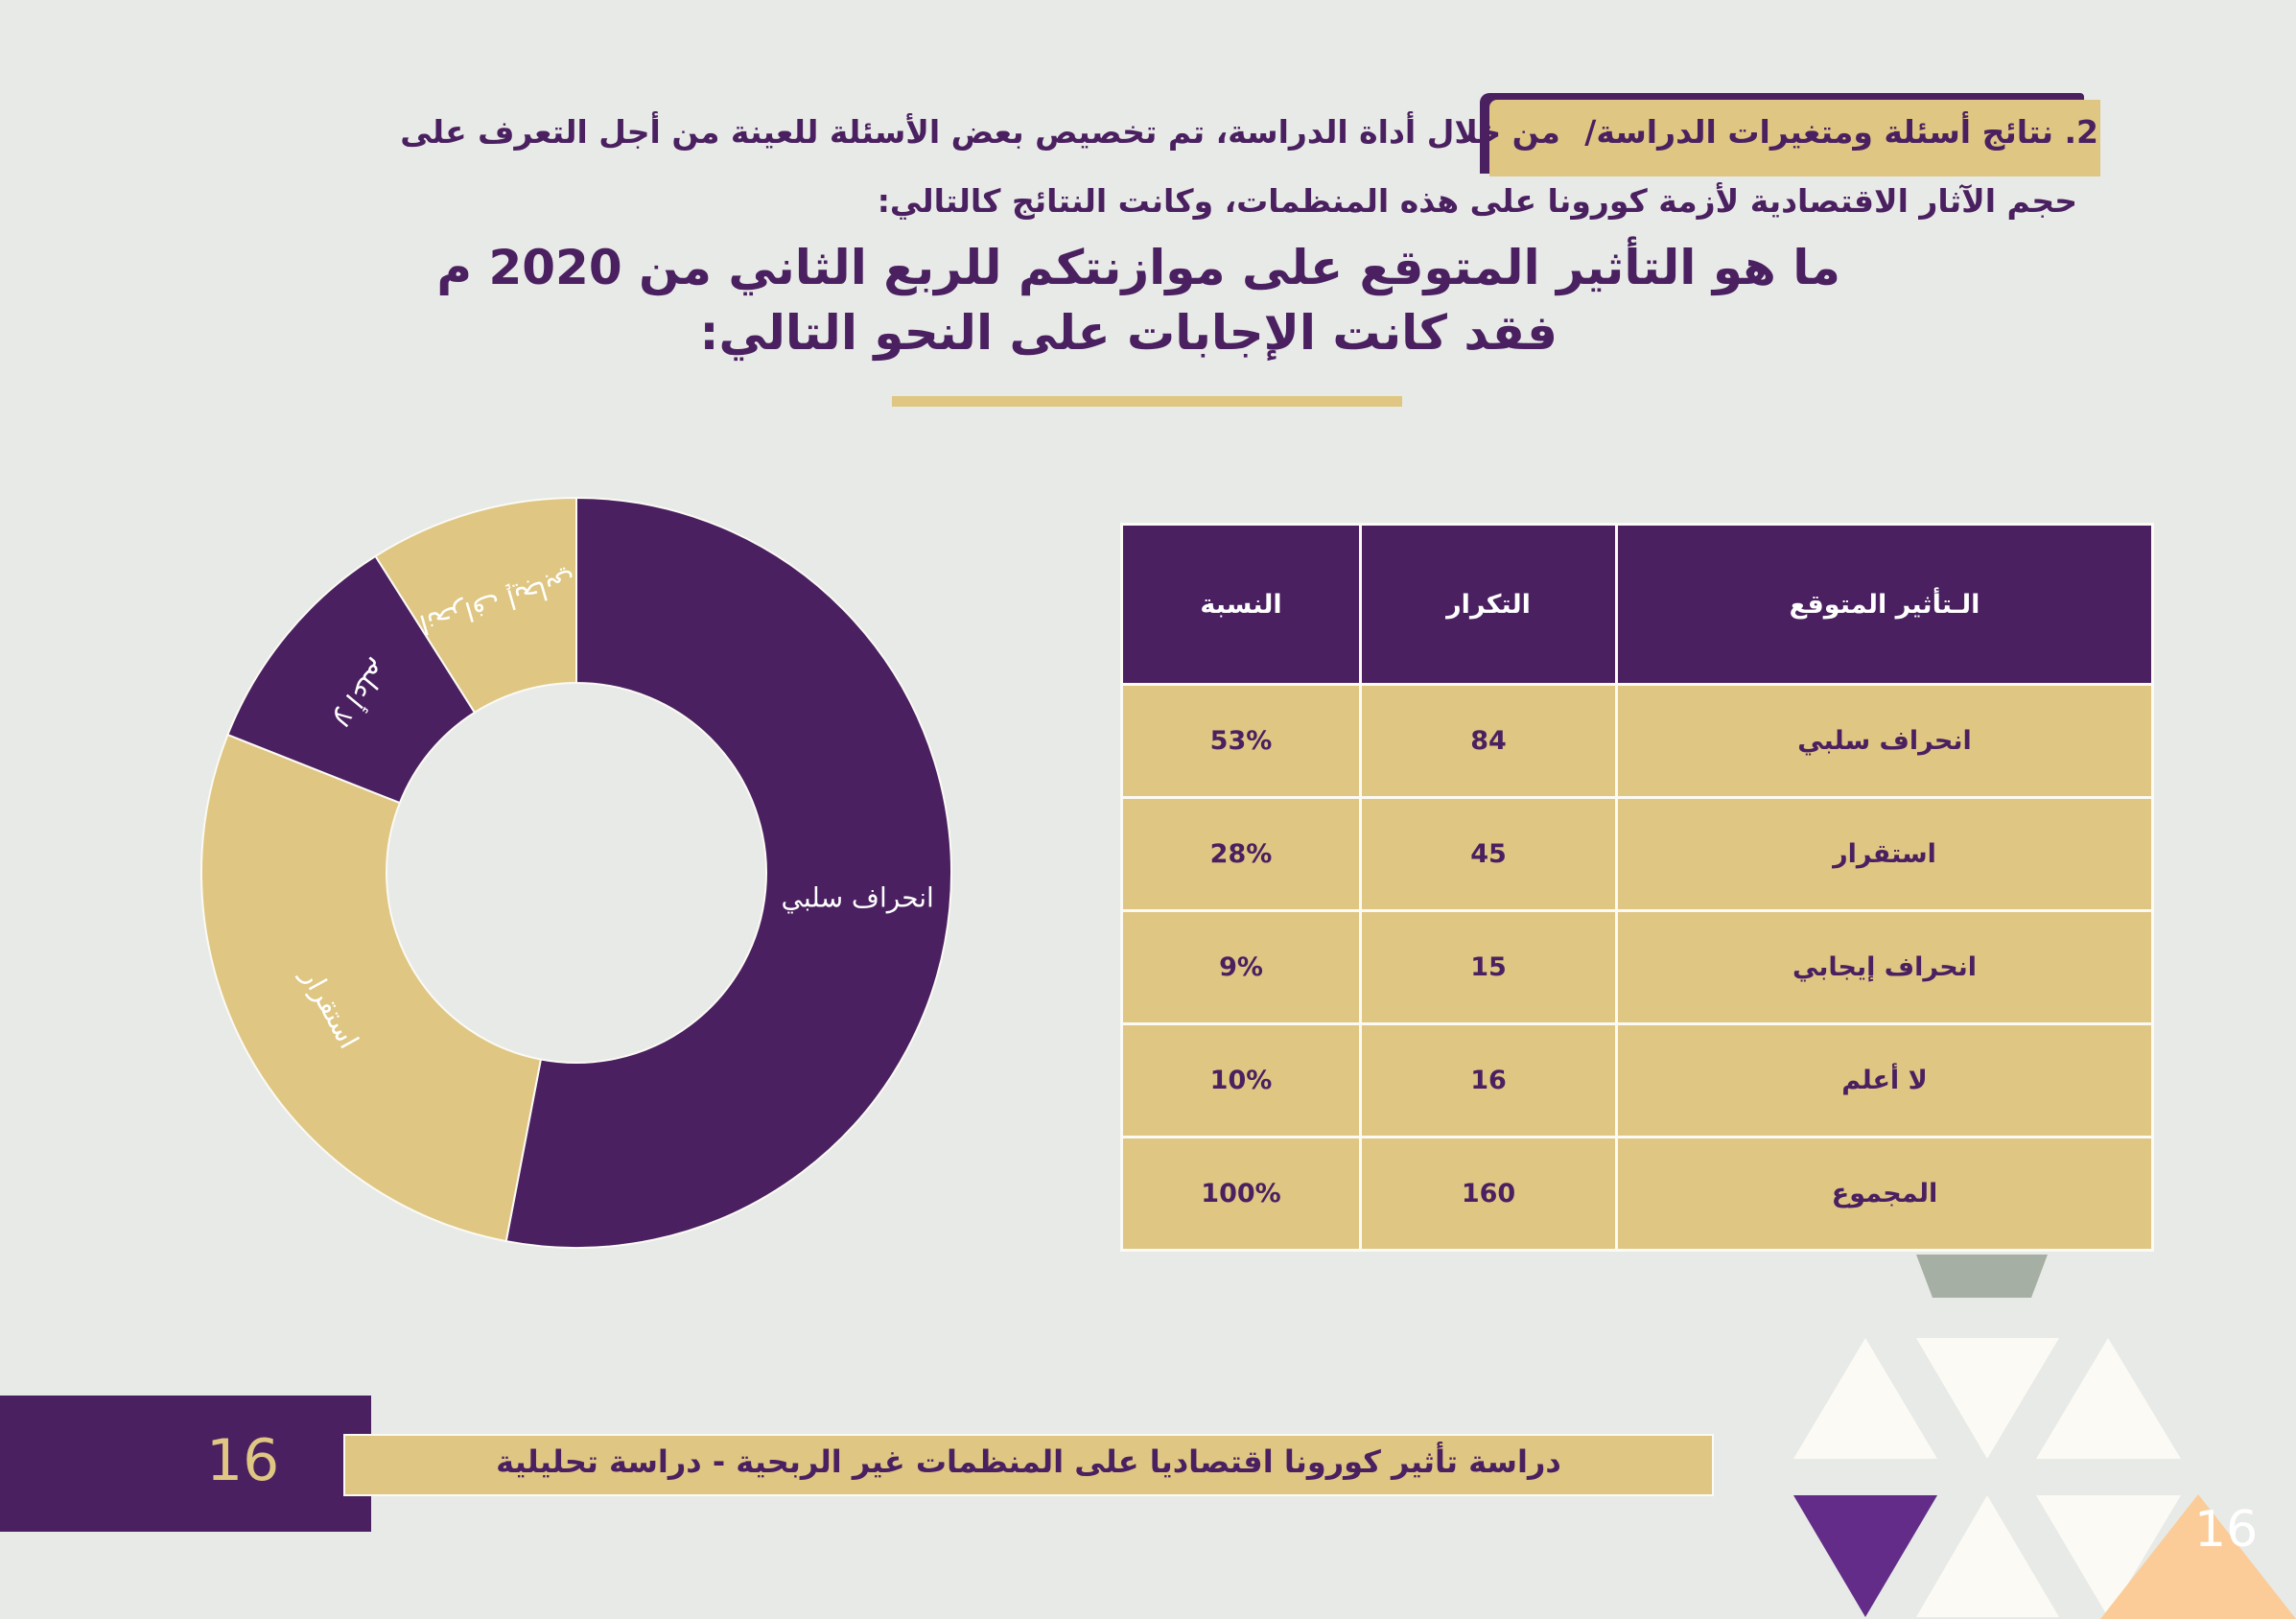 The width and height of the screenshot is (2296, 1619). I want to click on gray-trapezoid, so click(1982, 1276).